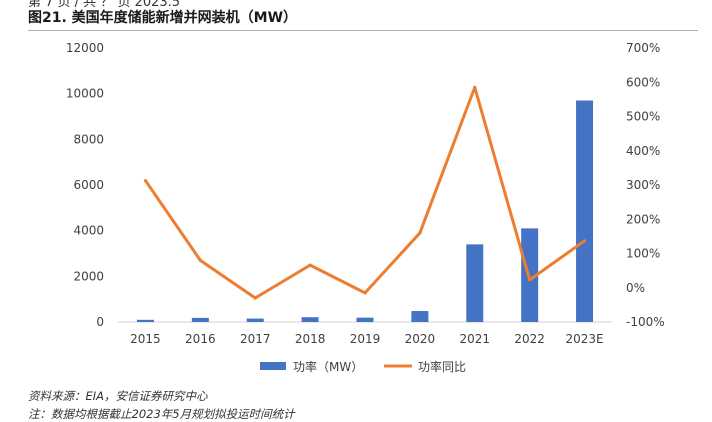  Describe the element at coordinates (643, 117) in the screenshot. I see `right-y-tick-label: 500%` at that location.